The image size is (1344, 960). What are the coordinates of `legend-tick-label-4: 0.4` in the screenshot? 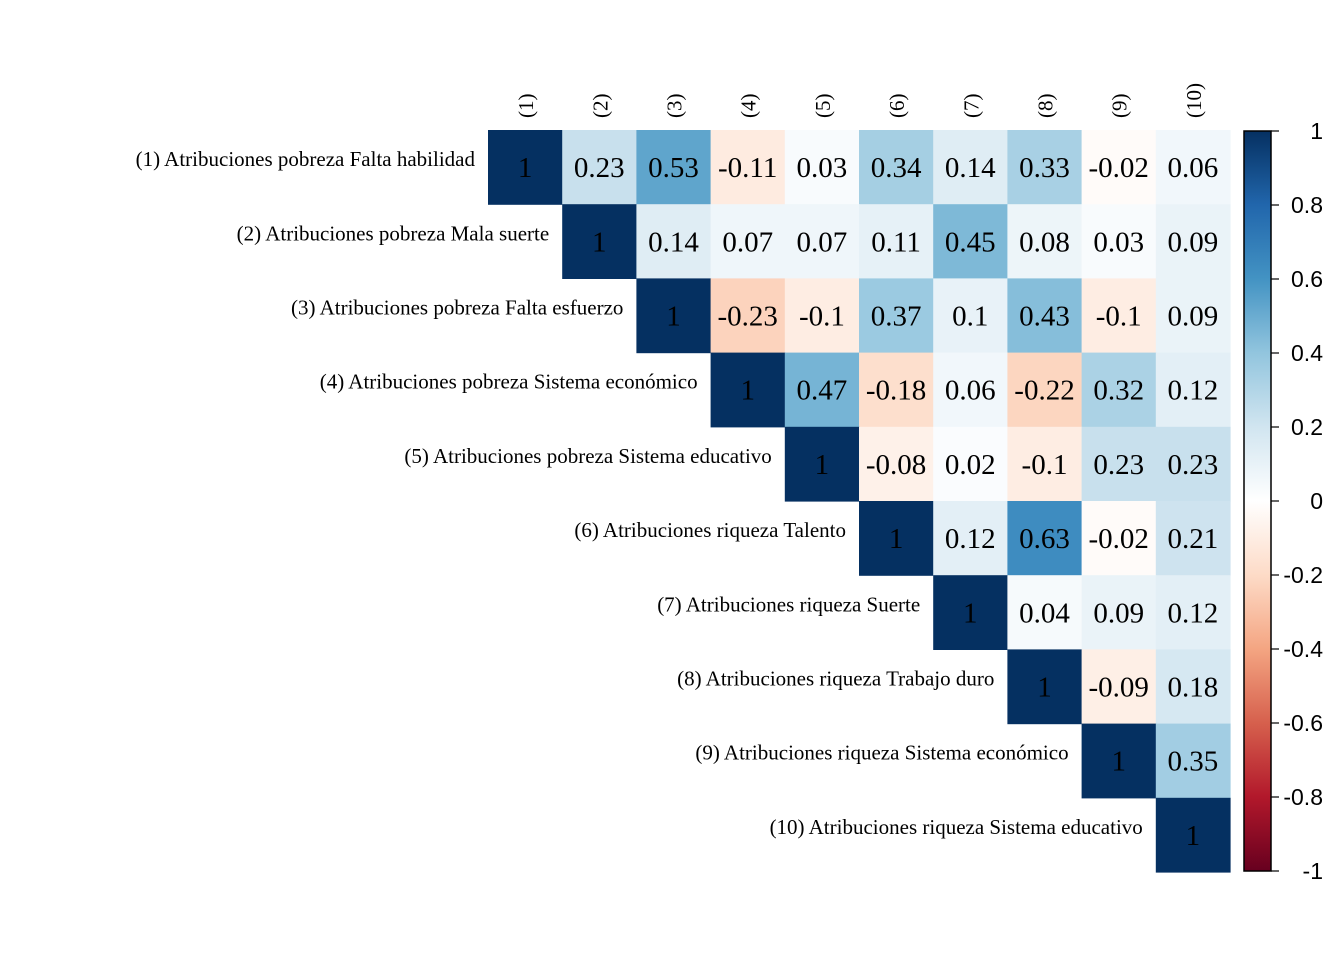 It's located at (1307, 353).